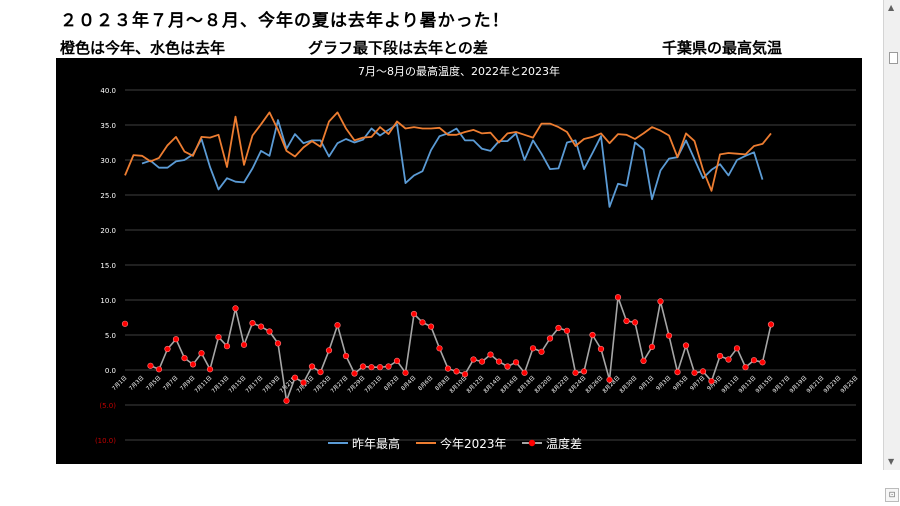  What do you see at coordinates (628, 384) in the screenshot?
I see `x-tick-label: 8月30日` at bounding box center [628, 384].